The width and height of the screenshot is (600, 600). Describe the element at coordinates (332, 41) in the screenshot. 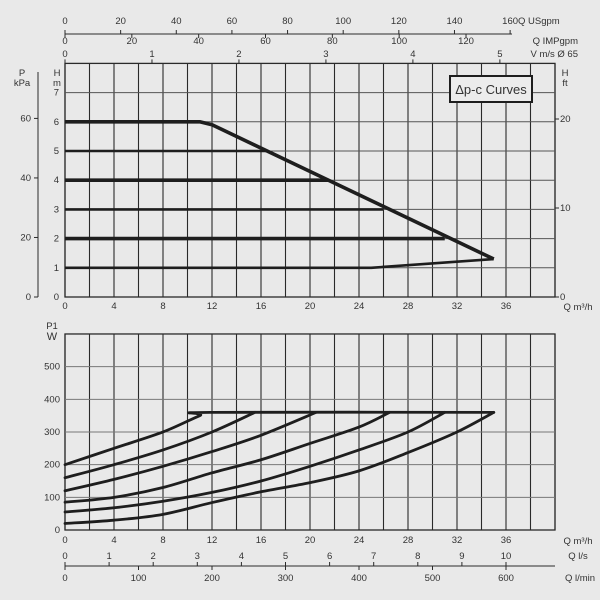

I see `impgpm-tick-label: 80` at that location.